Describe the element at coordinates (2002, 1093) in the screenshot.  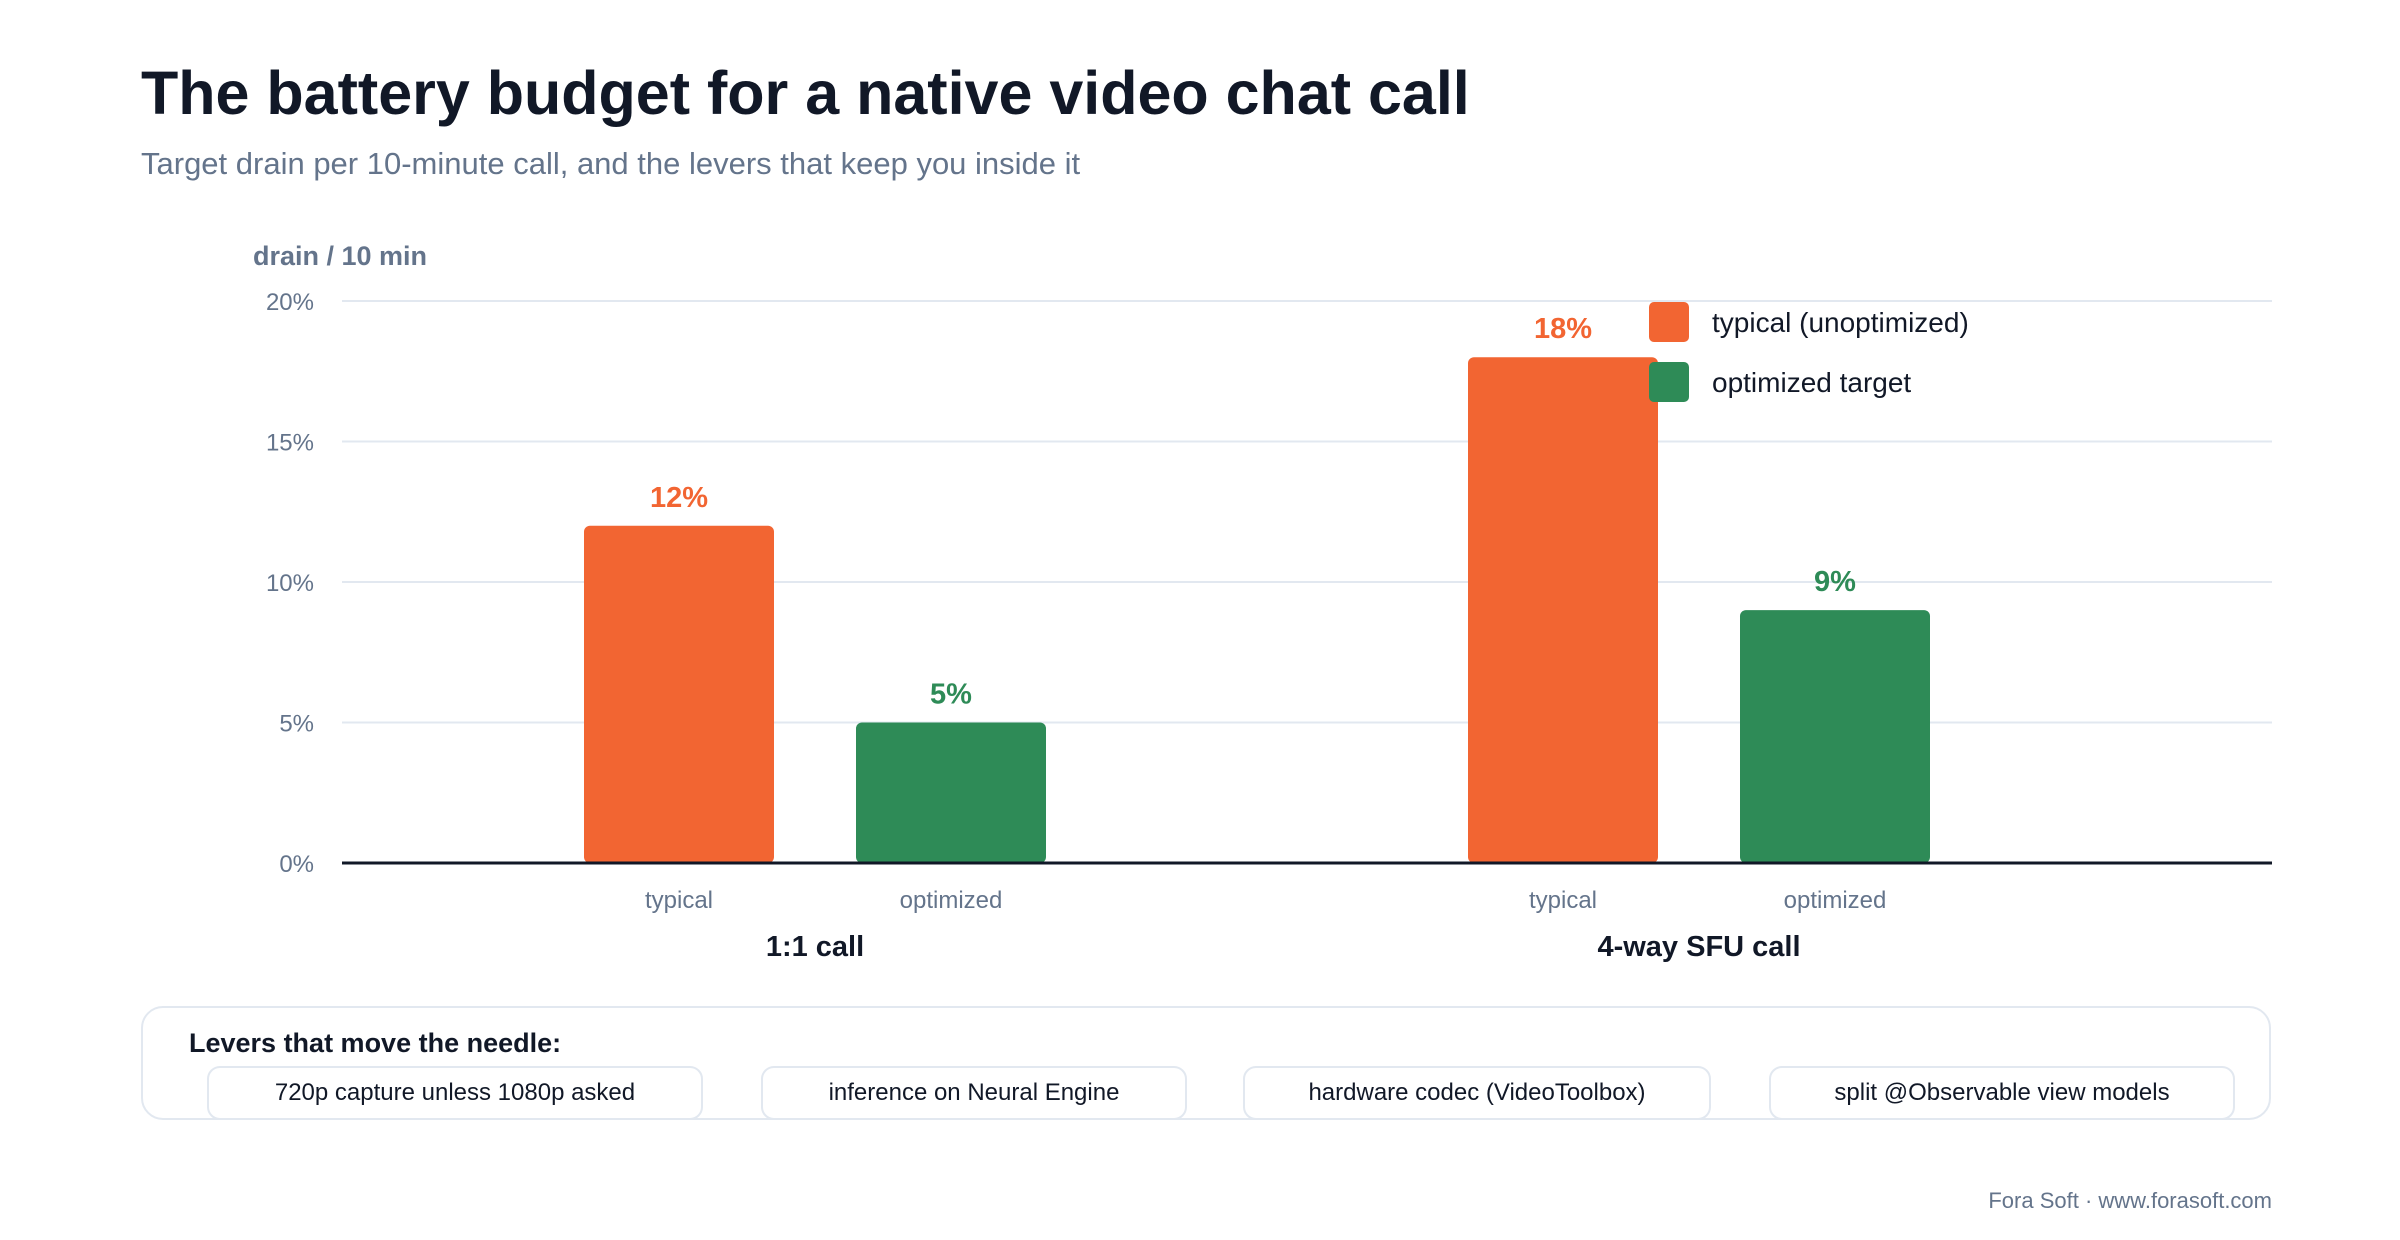
I see `lever-chip: split @Observable view models` at that location.